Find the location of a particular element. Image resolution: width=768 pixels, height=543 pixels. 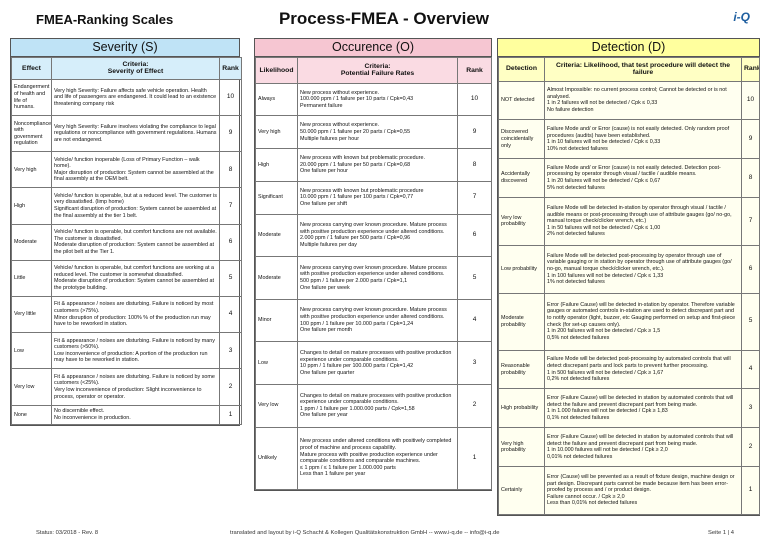

logo: i-Q is located at coordinates (741, 17).